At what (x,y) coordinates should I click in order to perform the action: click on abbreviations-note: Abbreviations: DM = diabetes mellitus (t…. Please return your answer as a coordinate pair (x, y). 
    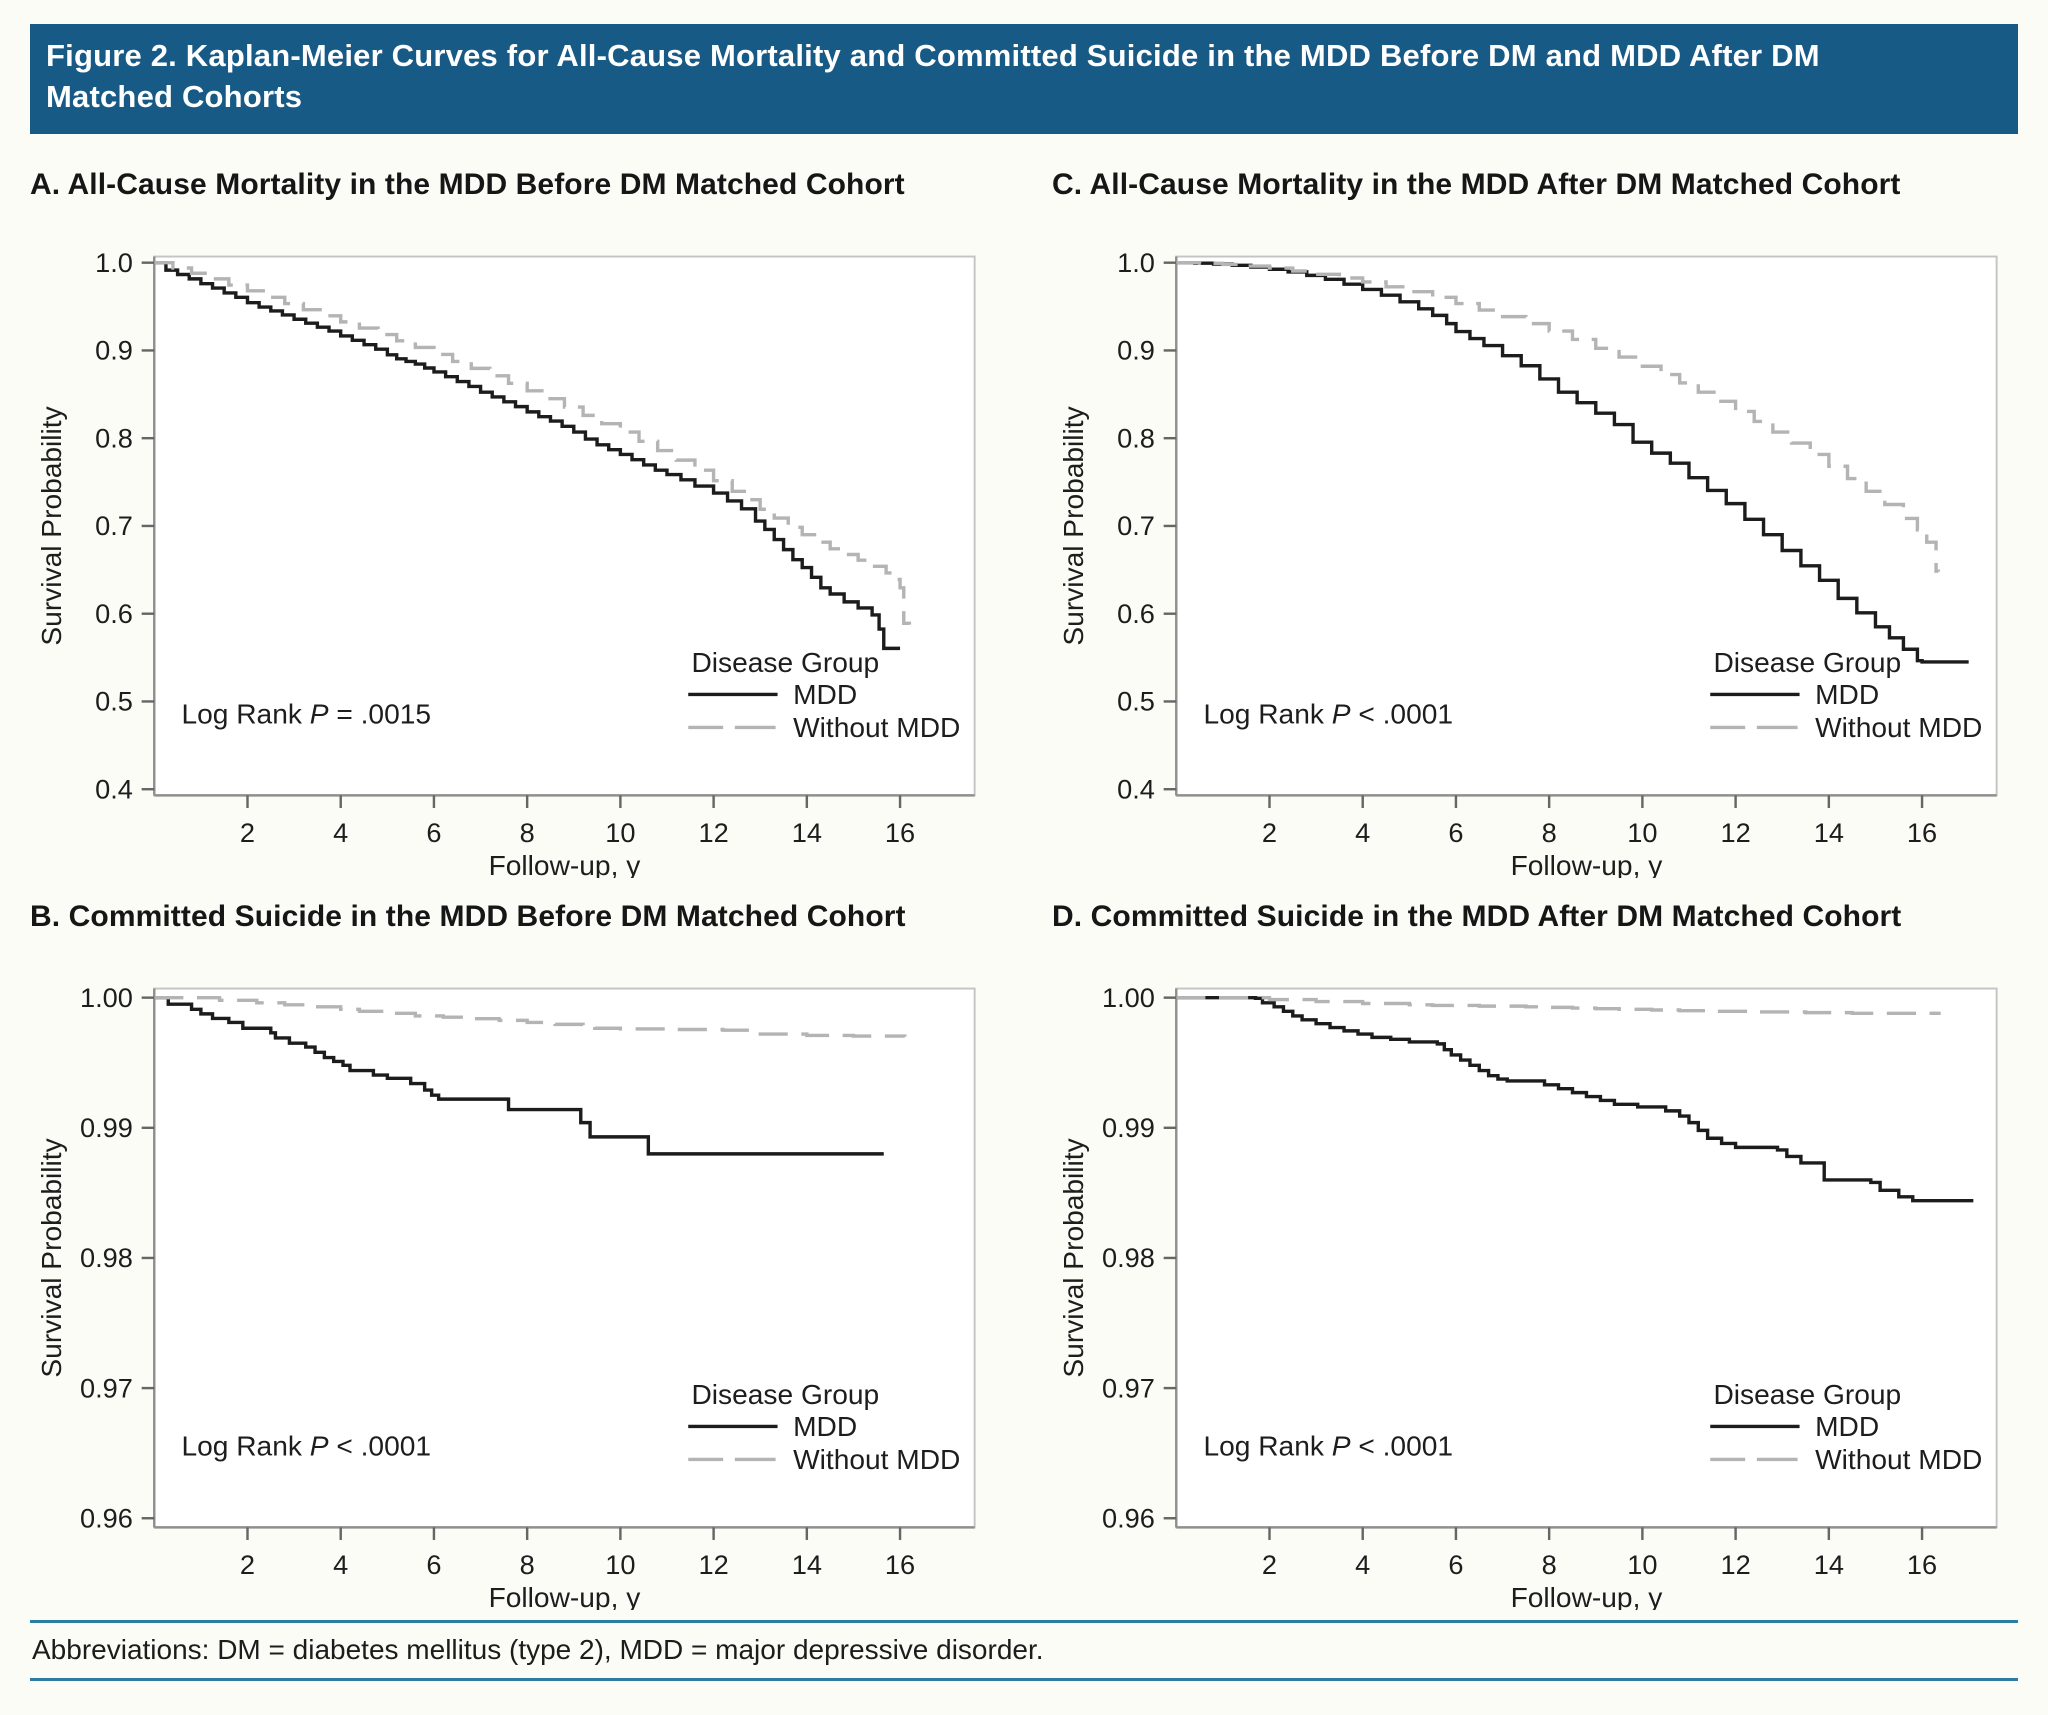
    Looking at the image, I should click on (538, 1649).